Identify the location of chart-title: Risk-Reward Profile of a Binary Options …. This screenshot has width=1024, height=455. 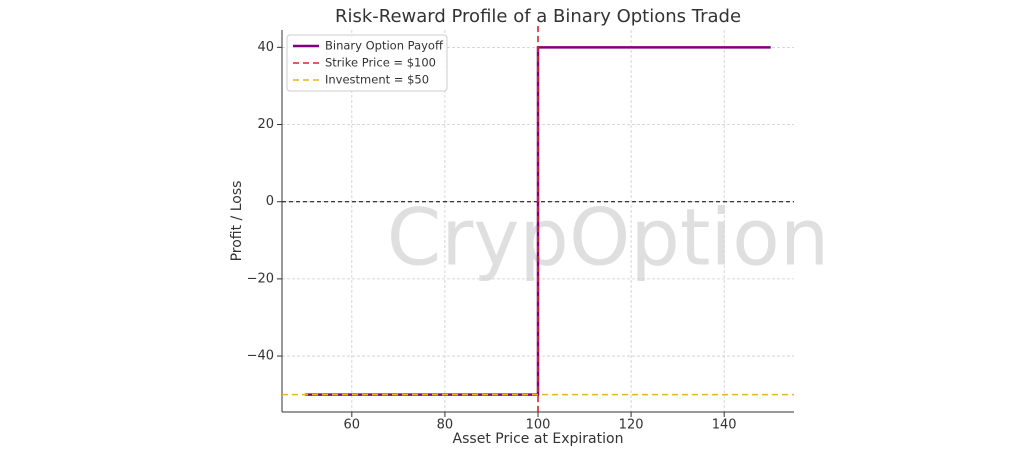
(538, 16).